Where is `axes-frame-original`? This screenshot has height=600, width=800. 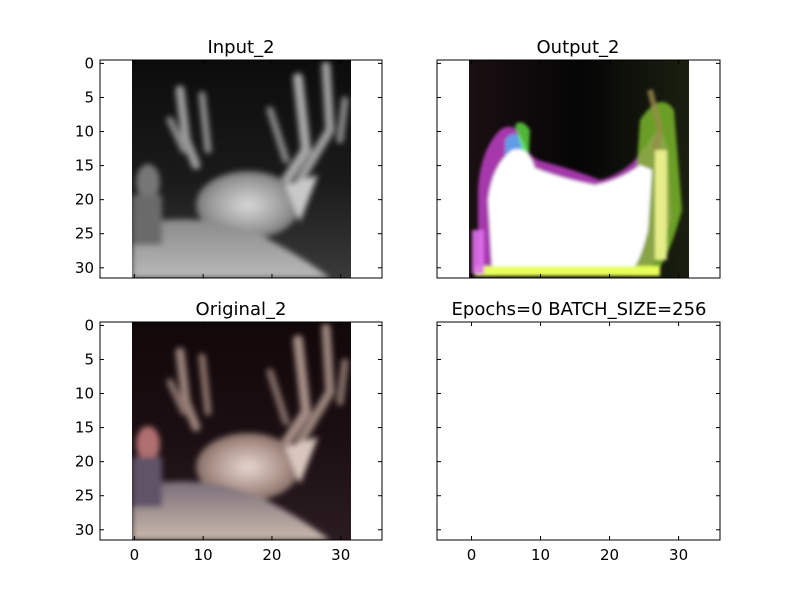 axes-frame-original is located at coordinates (241, 431).